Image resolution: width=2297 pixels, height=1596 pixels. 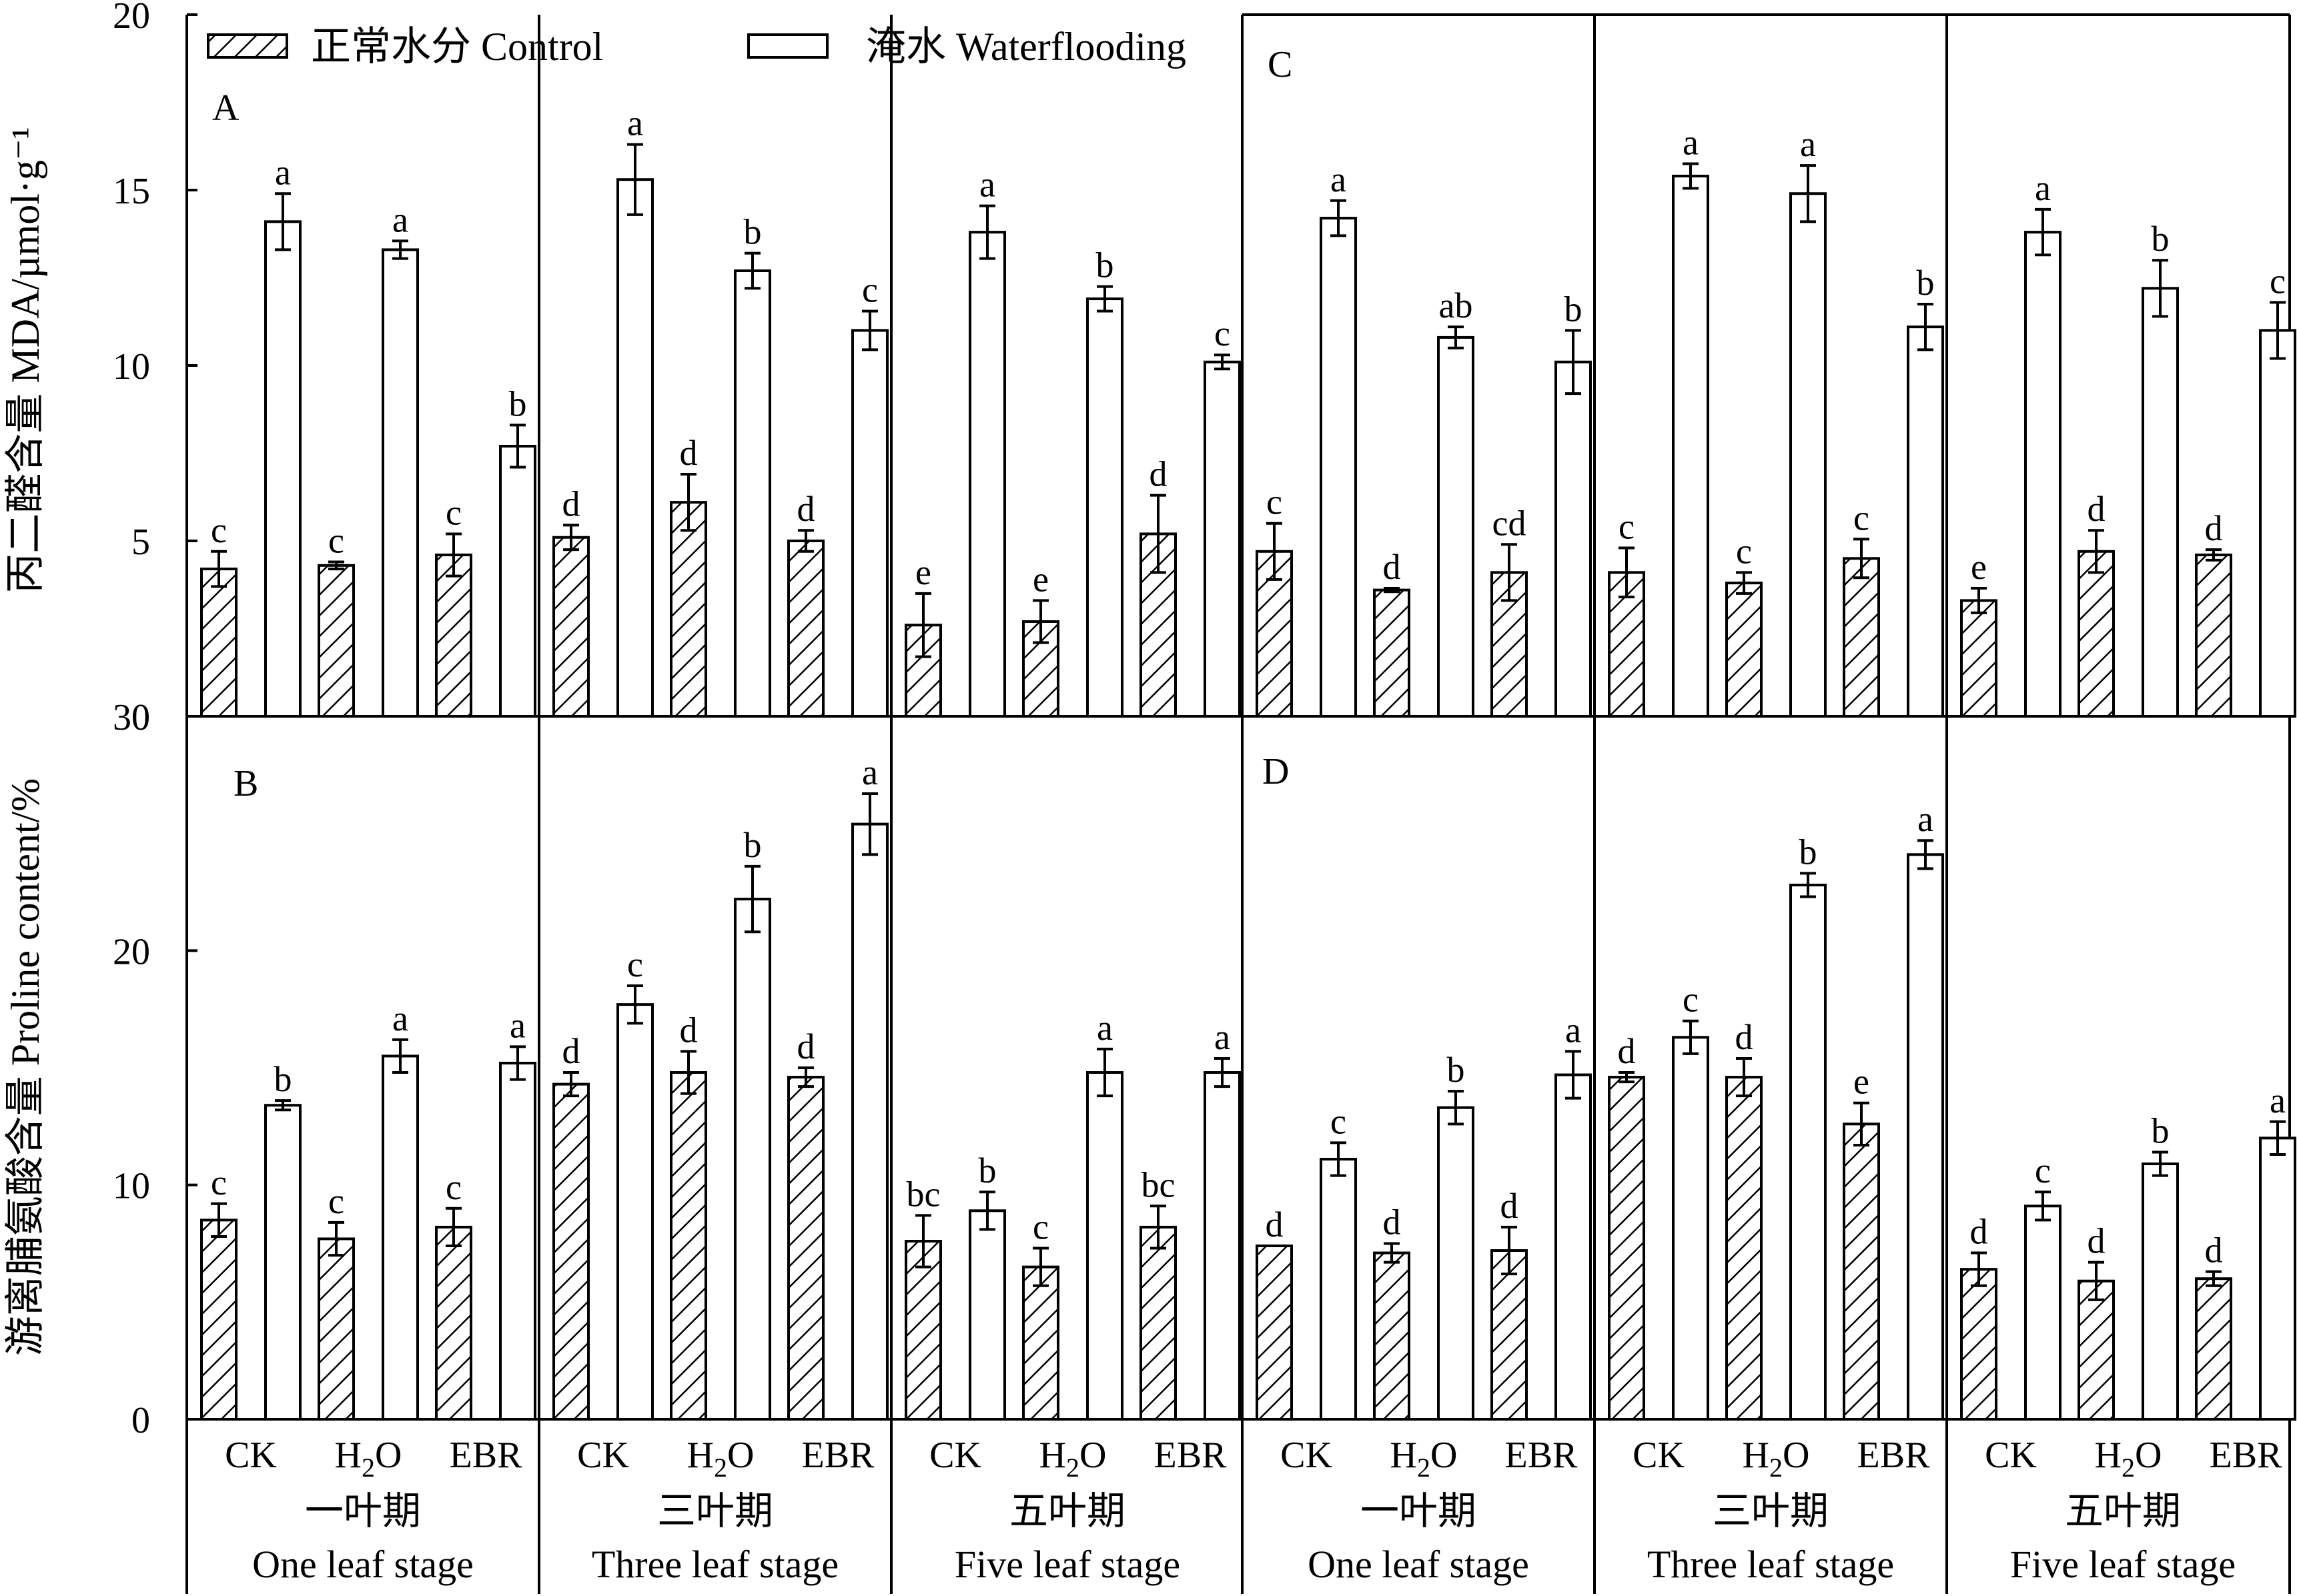 I want to click on y-tick-label: 20, so click(x=131, y=951).